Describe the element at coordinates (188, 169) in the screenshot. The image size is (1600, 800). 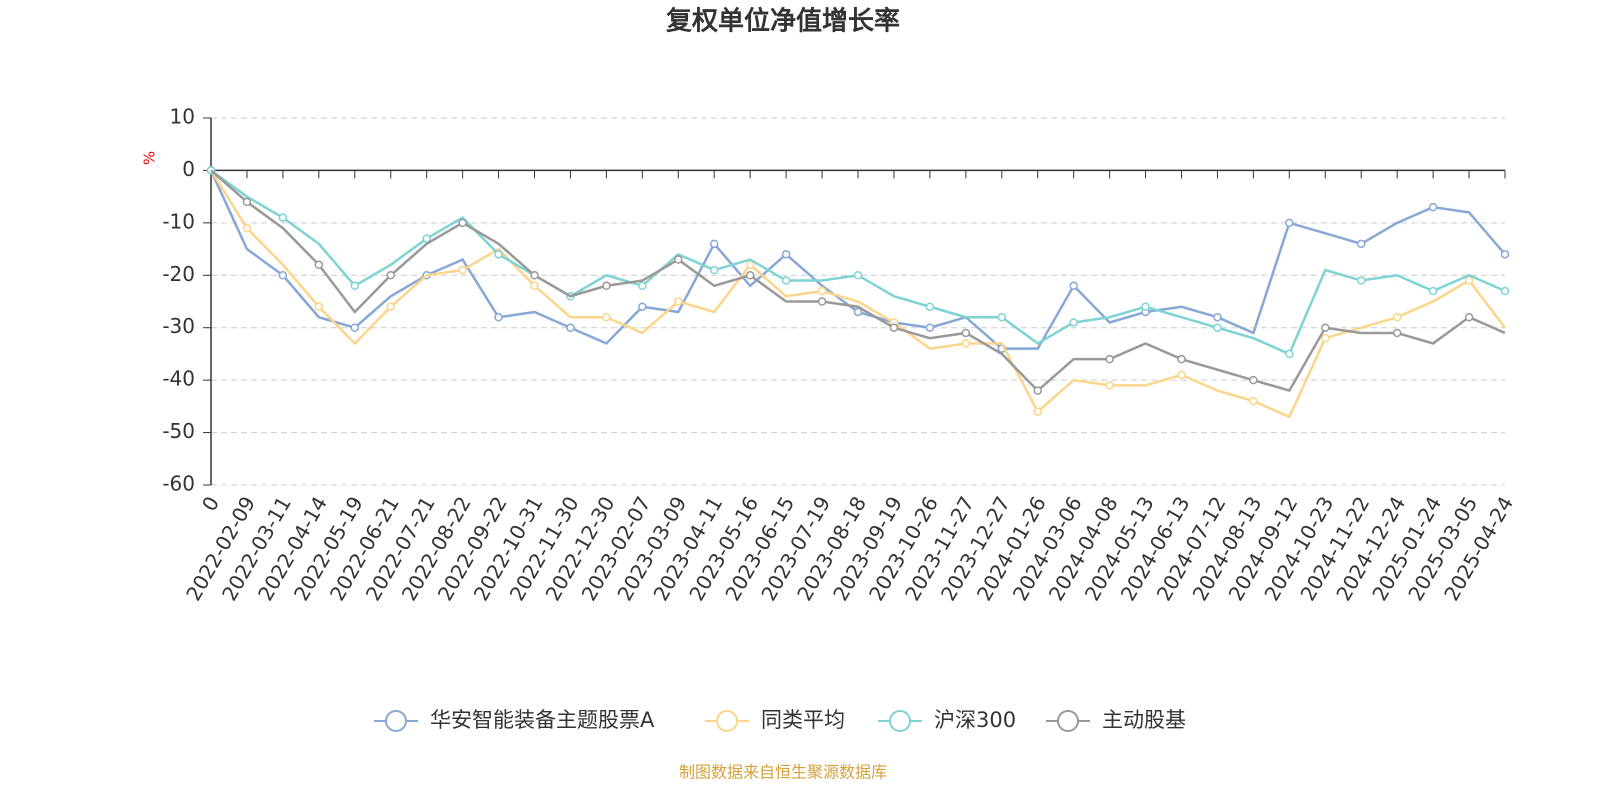
I see `y-tick-label: 0` at that location.